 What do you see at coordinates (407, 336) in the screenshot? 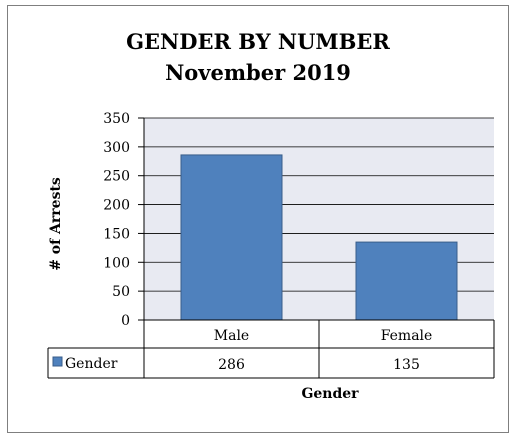
I see `x-tick-label: Female` at bounding box center [407, 336].